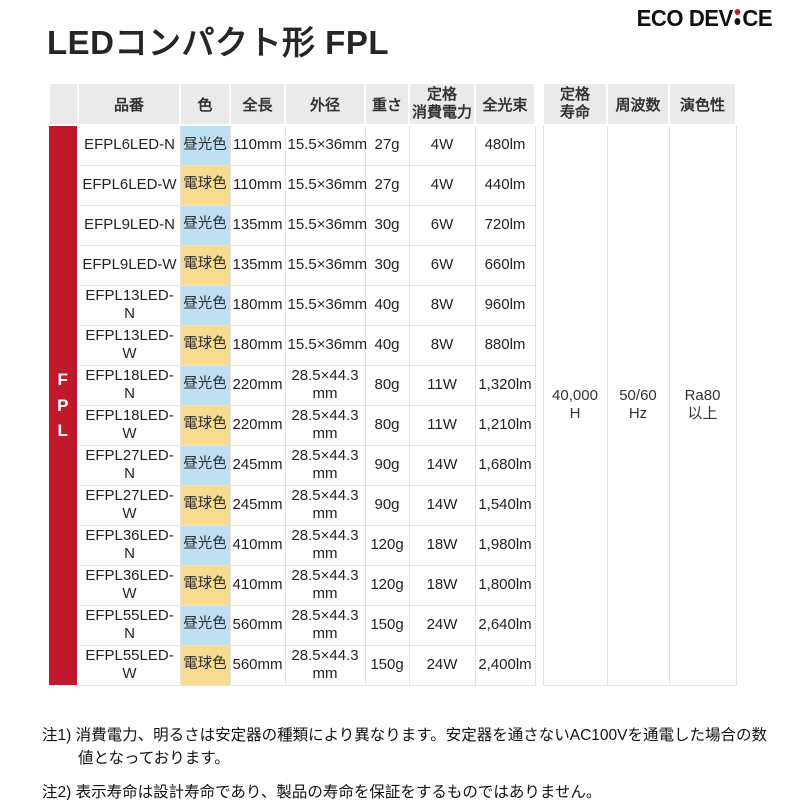 The width and height of the screenshot is (800, 800). I want to click on cell-weight: 30g, so click(387, 225).